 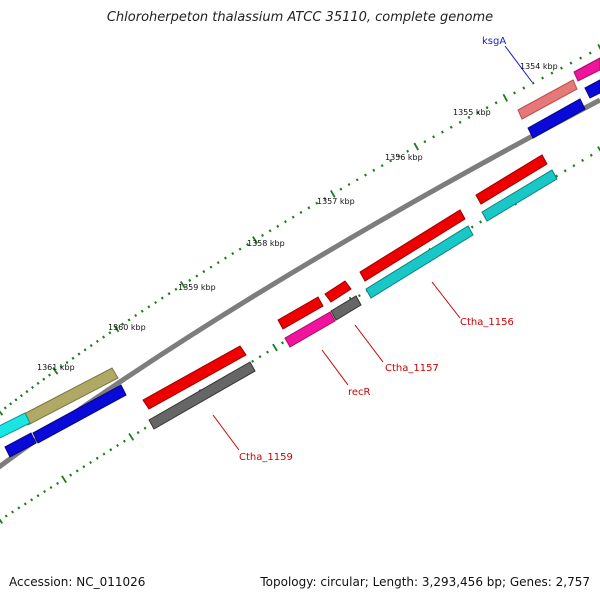 What do you see at coordinates (300, 313) in the screenshot?
I see `gene-red-recR` at bounding box center [300, 313].